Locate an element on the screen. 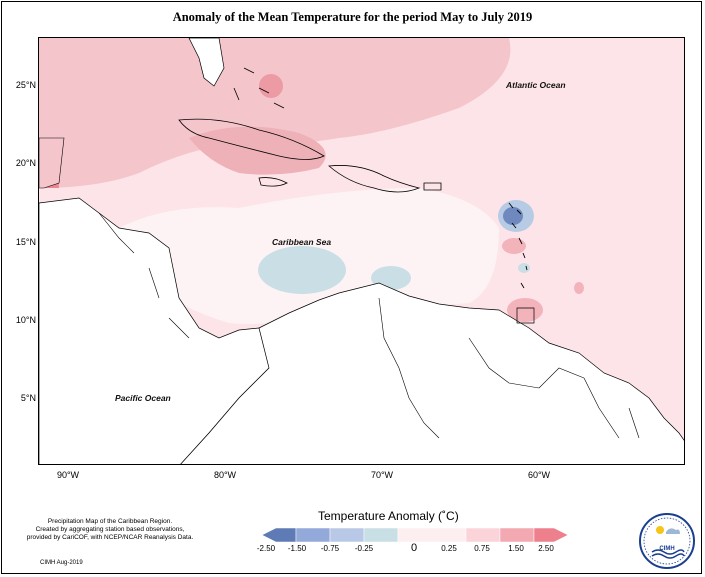  legend-tick-3: -0.75 is located at coordinates (330, 548).